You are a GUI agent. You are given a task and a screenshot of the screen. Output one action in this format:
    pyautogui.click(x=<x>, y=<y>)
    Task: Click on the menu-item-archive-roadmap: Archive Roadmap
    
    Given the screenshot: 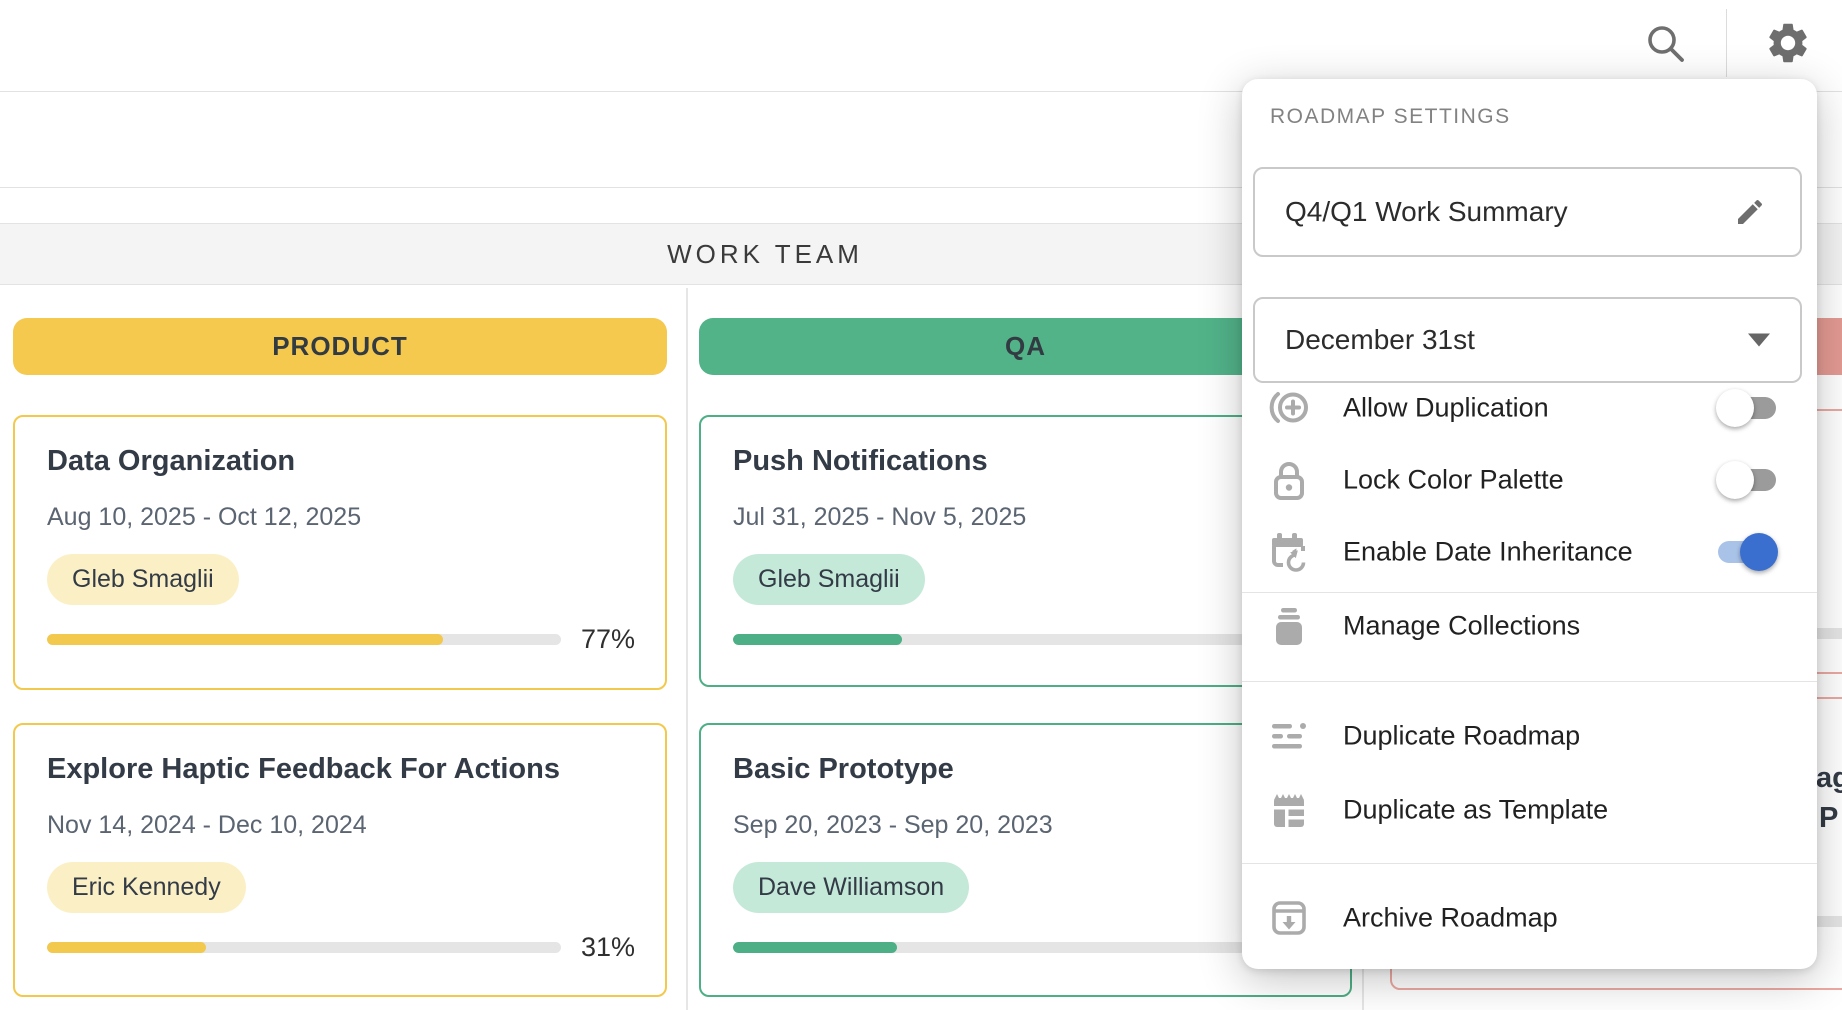 What is the action you would take?
    pyautogui.click(x=1529, y=918)
    